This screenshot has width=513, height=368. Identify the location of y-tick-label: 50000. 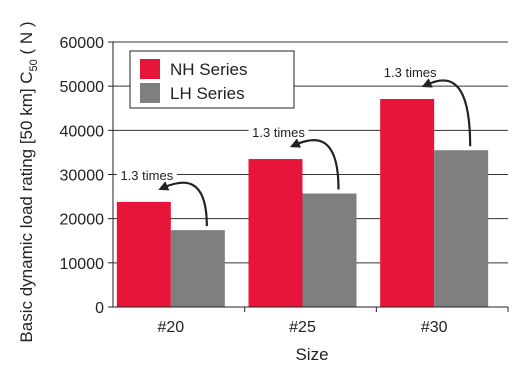
(82, 87).